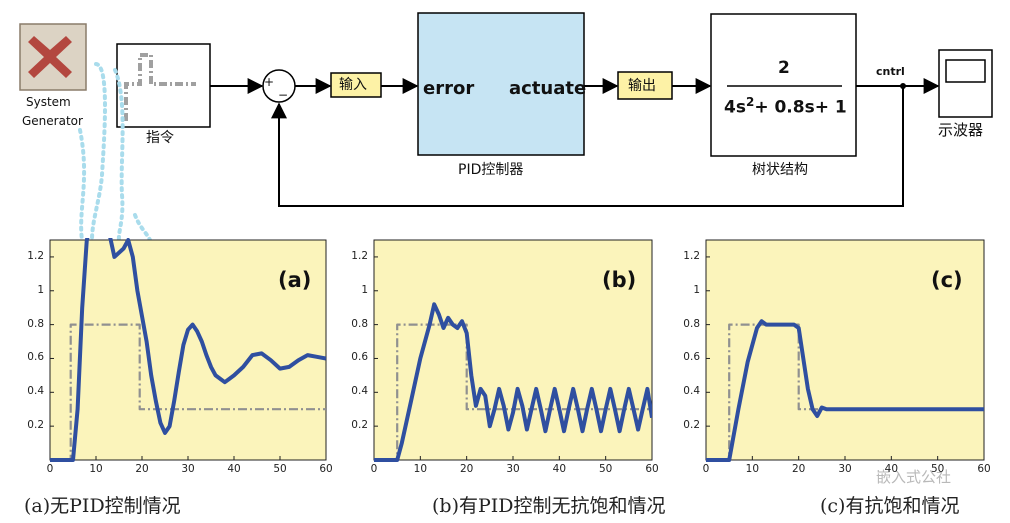 The image size is (1010, 523). Describe the element at coordinates (295, 280) in the screenshot. I see `plot-a-tag: (a)` at that location.